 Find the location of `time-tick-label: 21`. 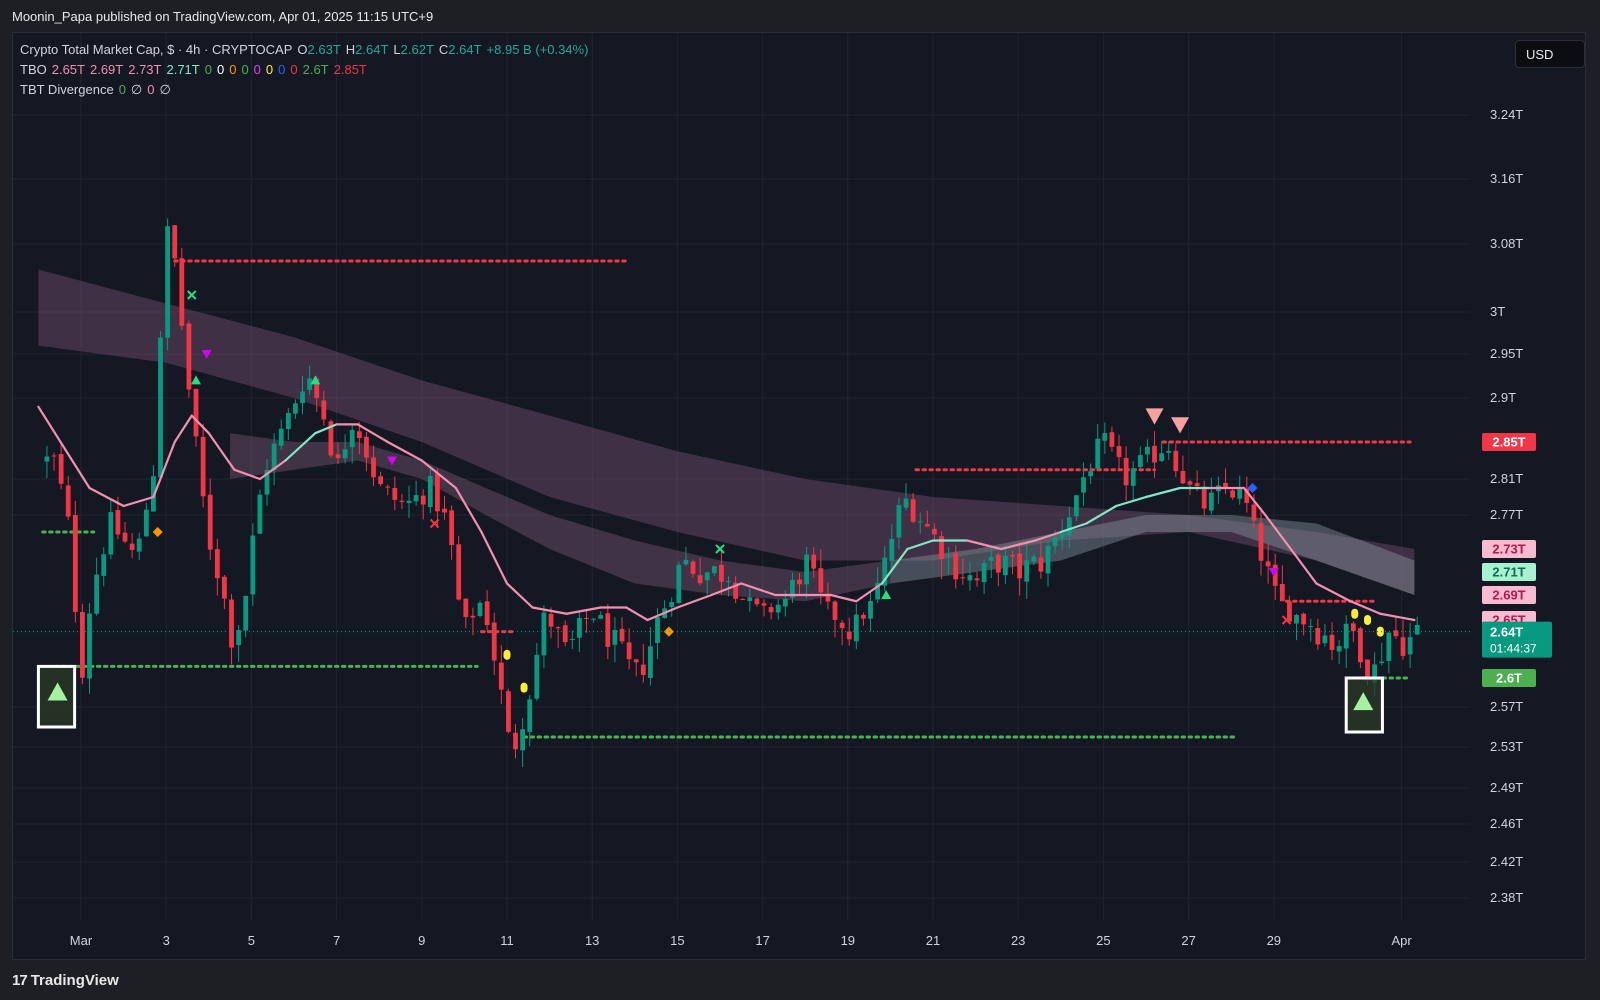

time-tick-label: 21 is located at coordinates (933, 940).